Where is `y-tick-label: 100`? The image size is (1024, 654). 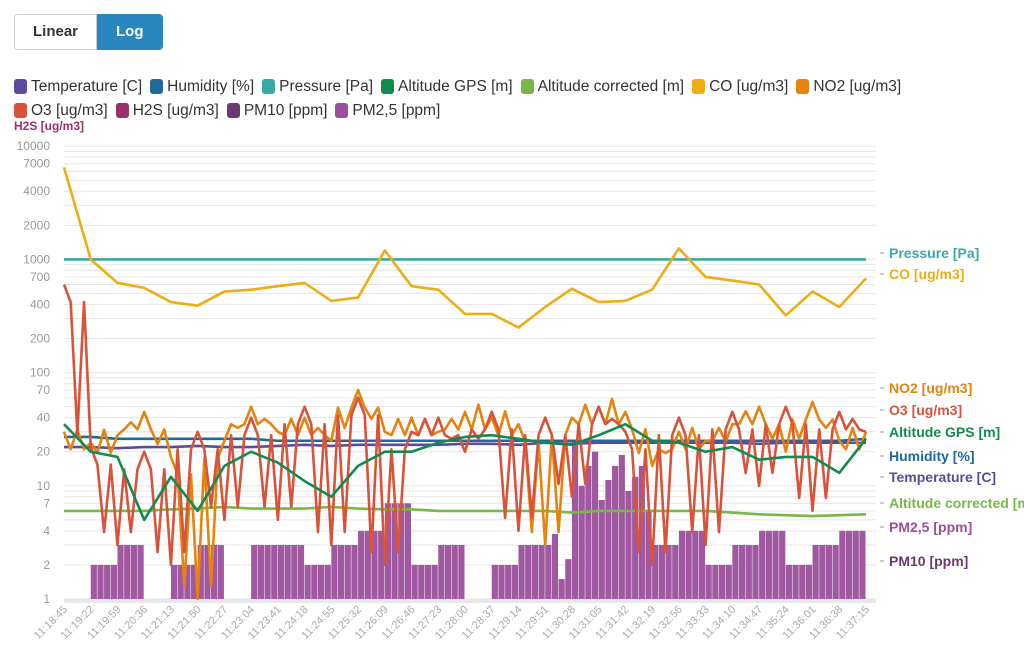 y-tick-label: 100 is located at coordinates (40, 373).